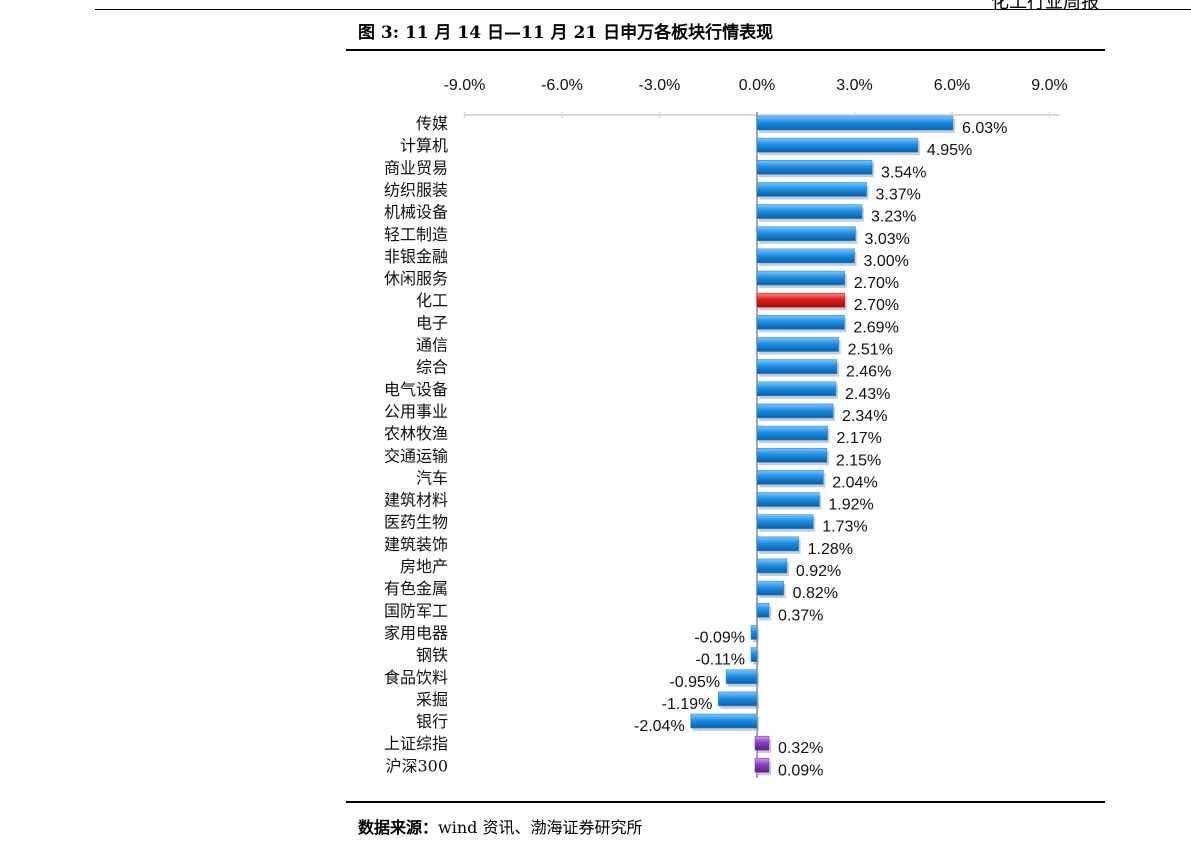  Describe the element at coordinates (416, 189) in the screenshot. I see `category-label: 纺织服装` at that location.